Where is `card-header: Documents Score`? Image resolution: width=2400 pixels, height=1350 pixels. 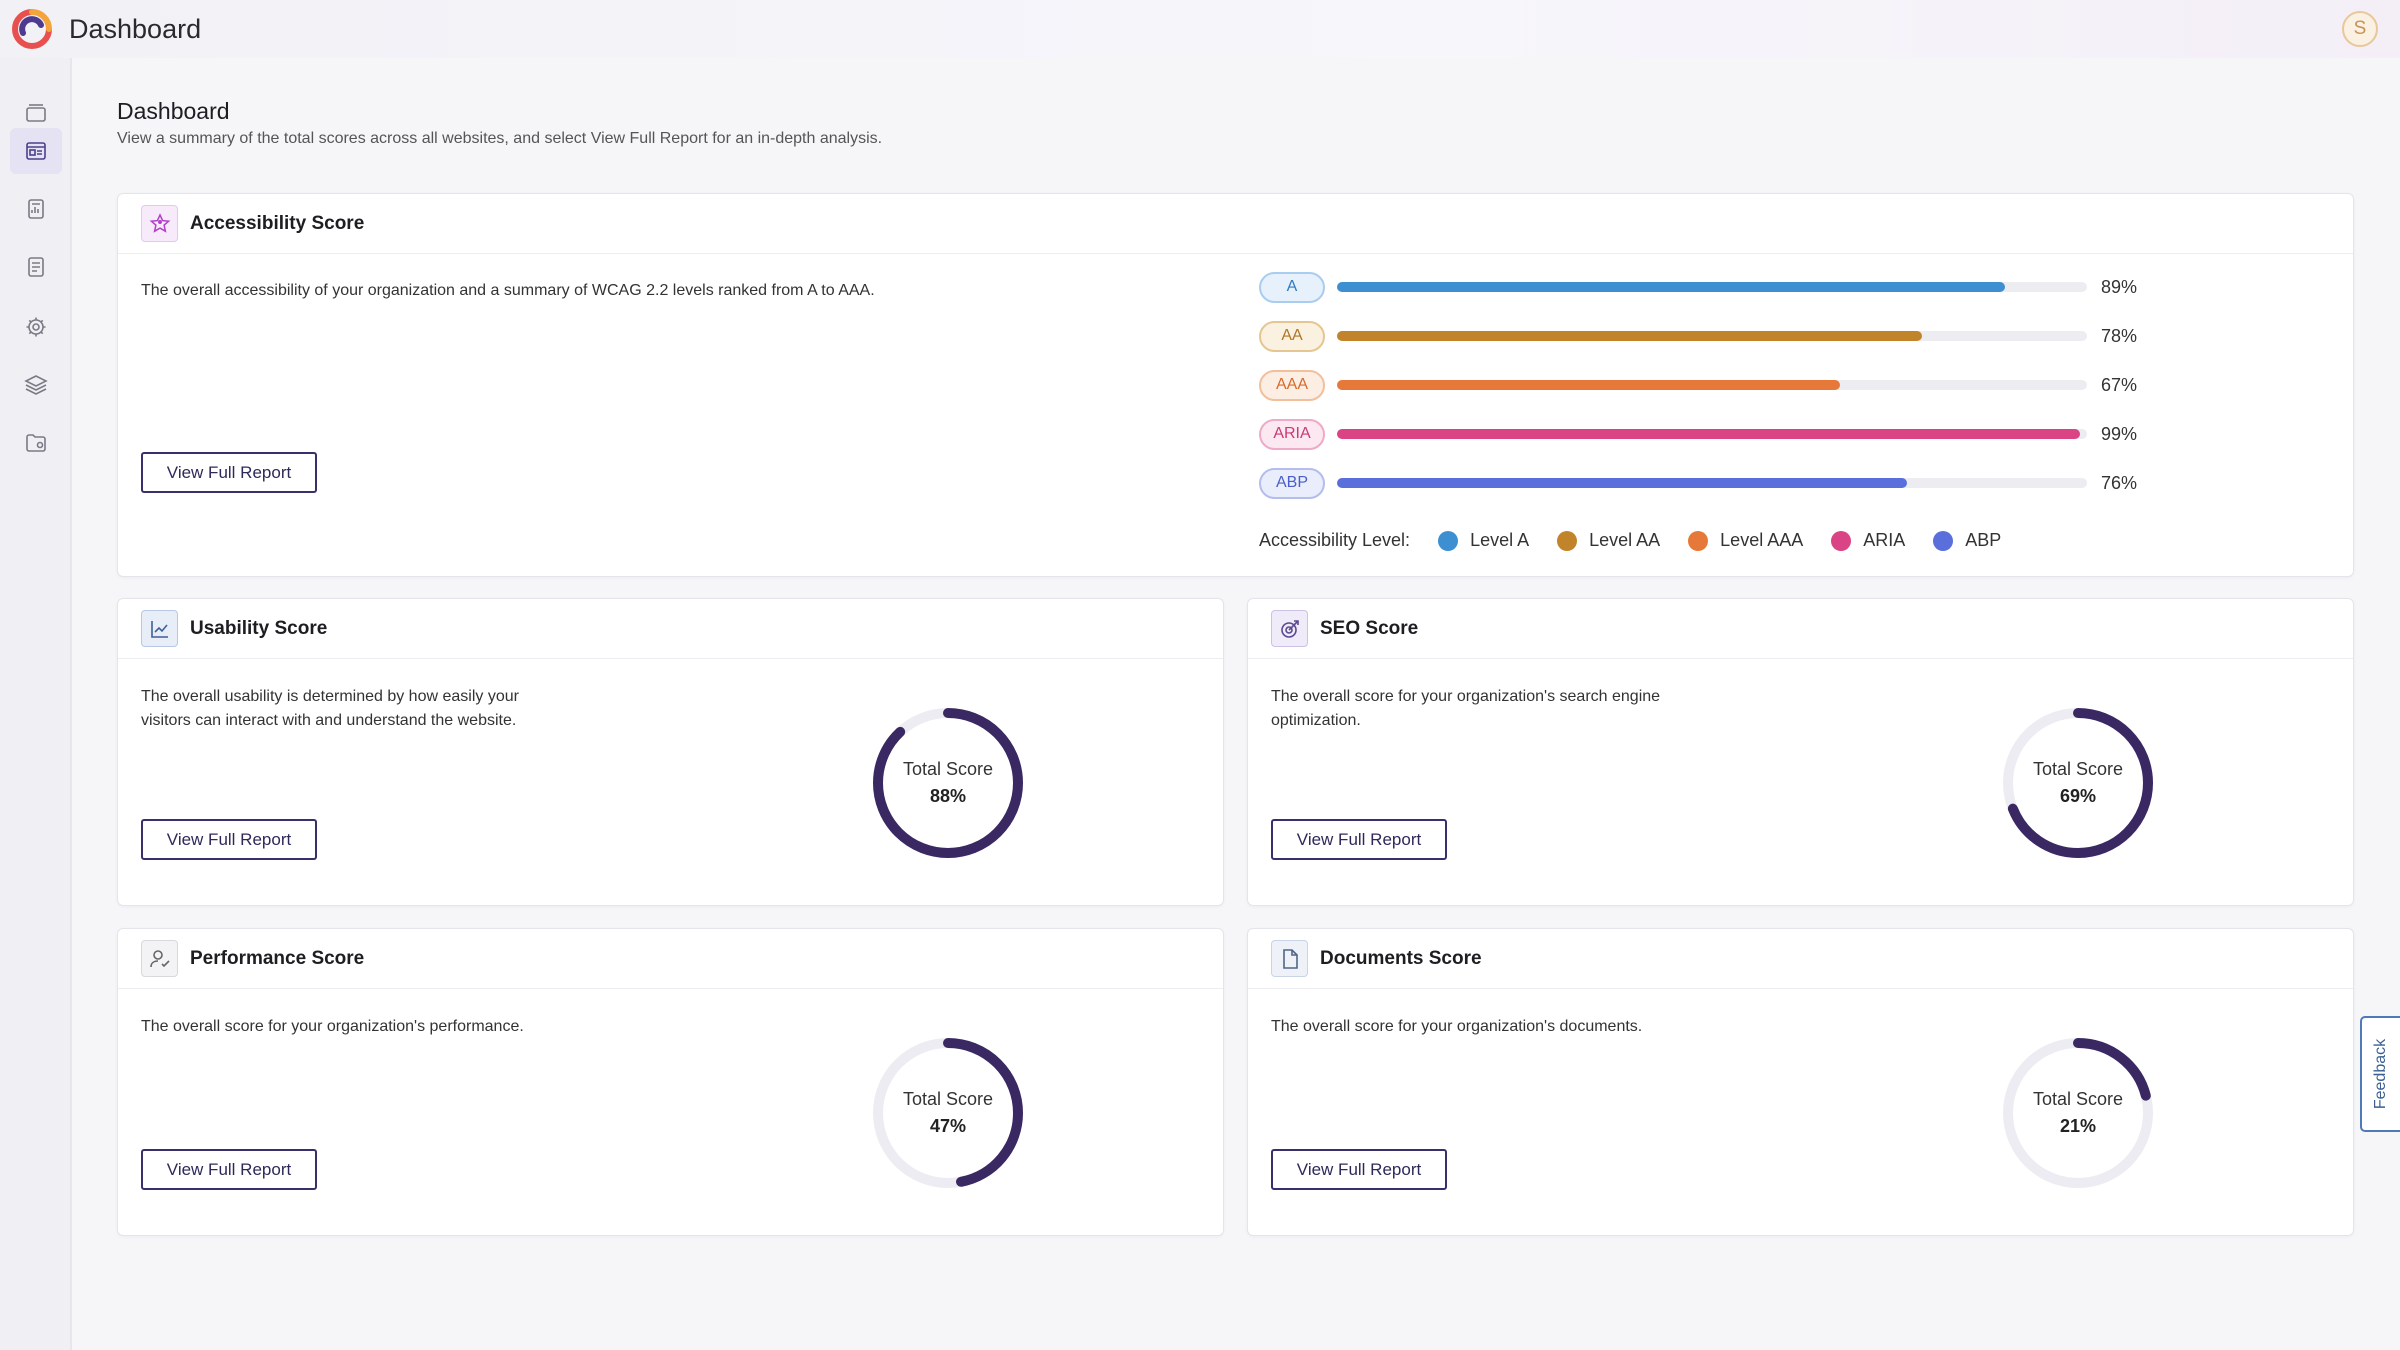 card-header: Documents Score is located at coordinates (1800, 959).